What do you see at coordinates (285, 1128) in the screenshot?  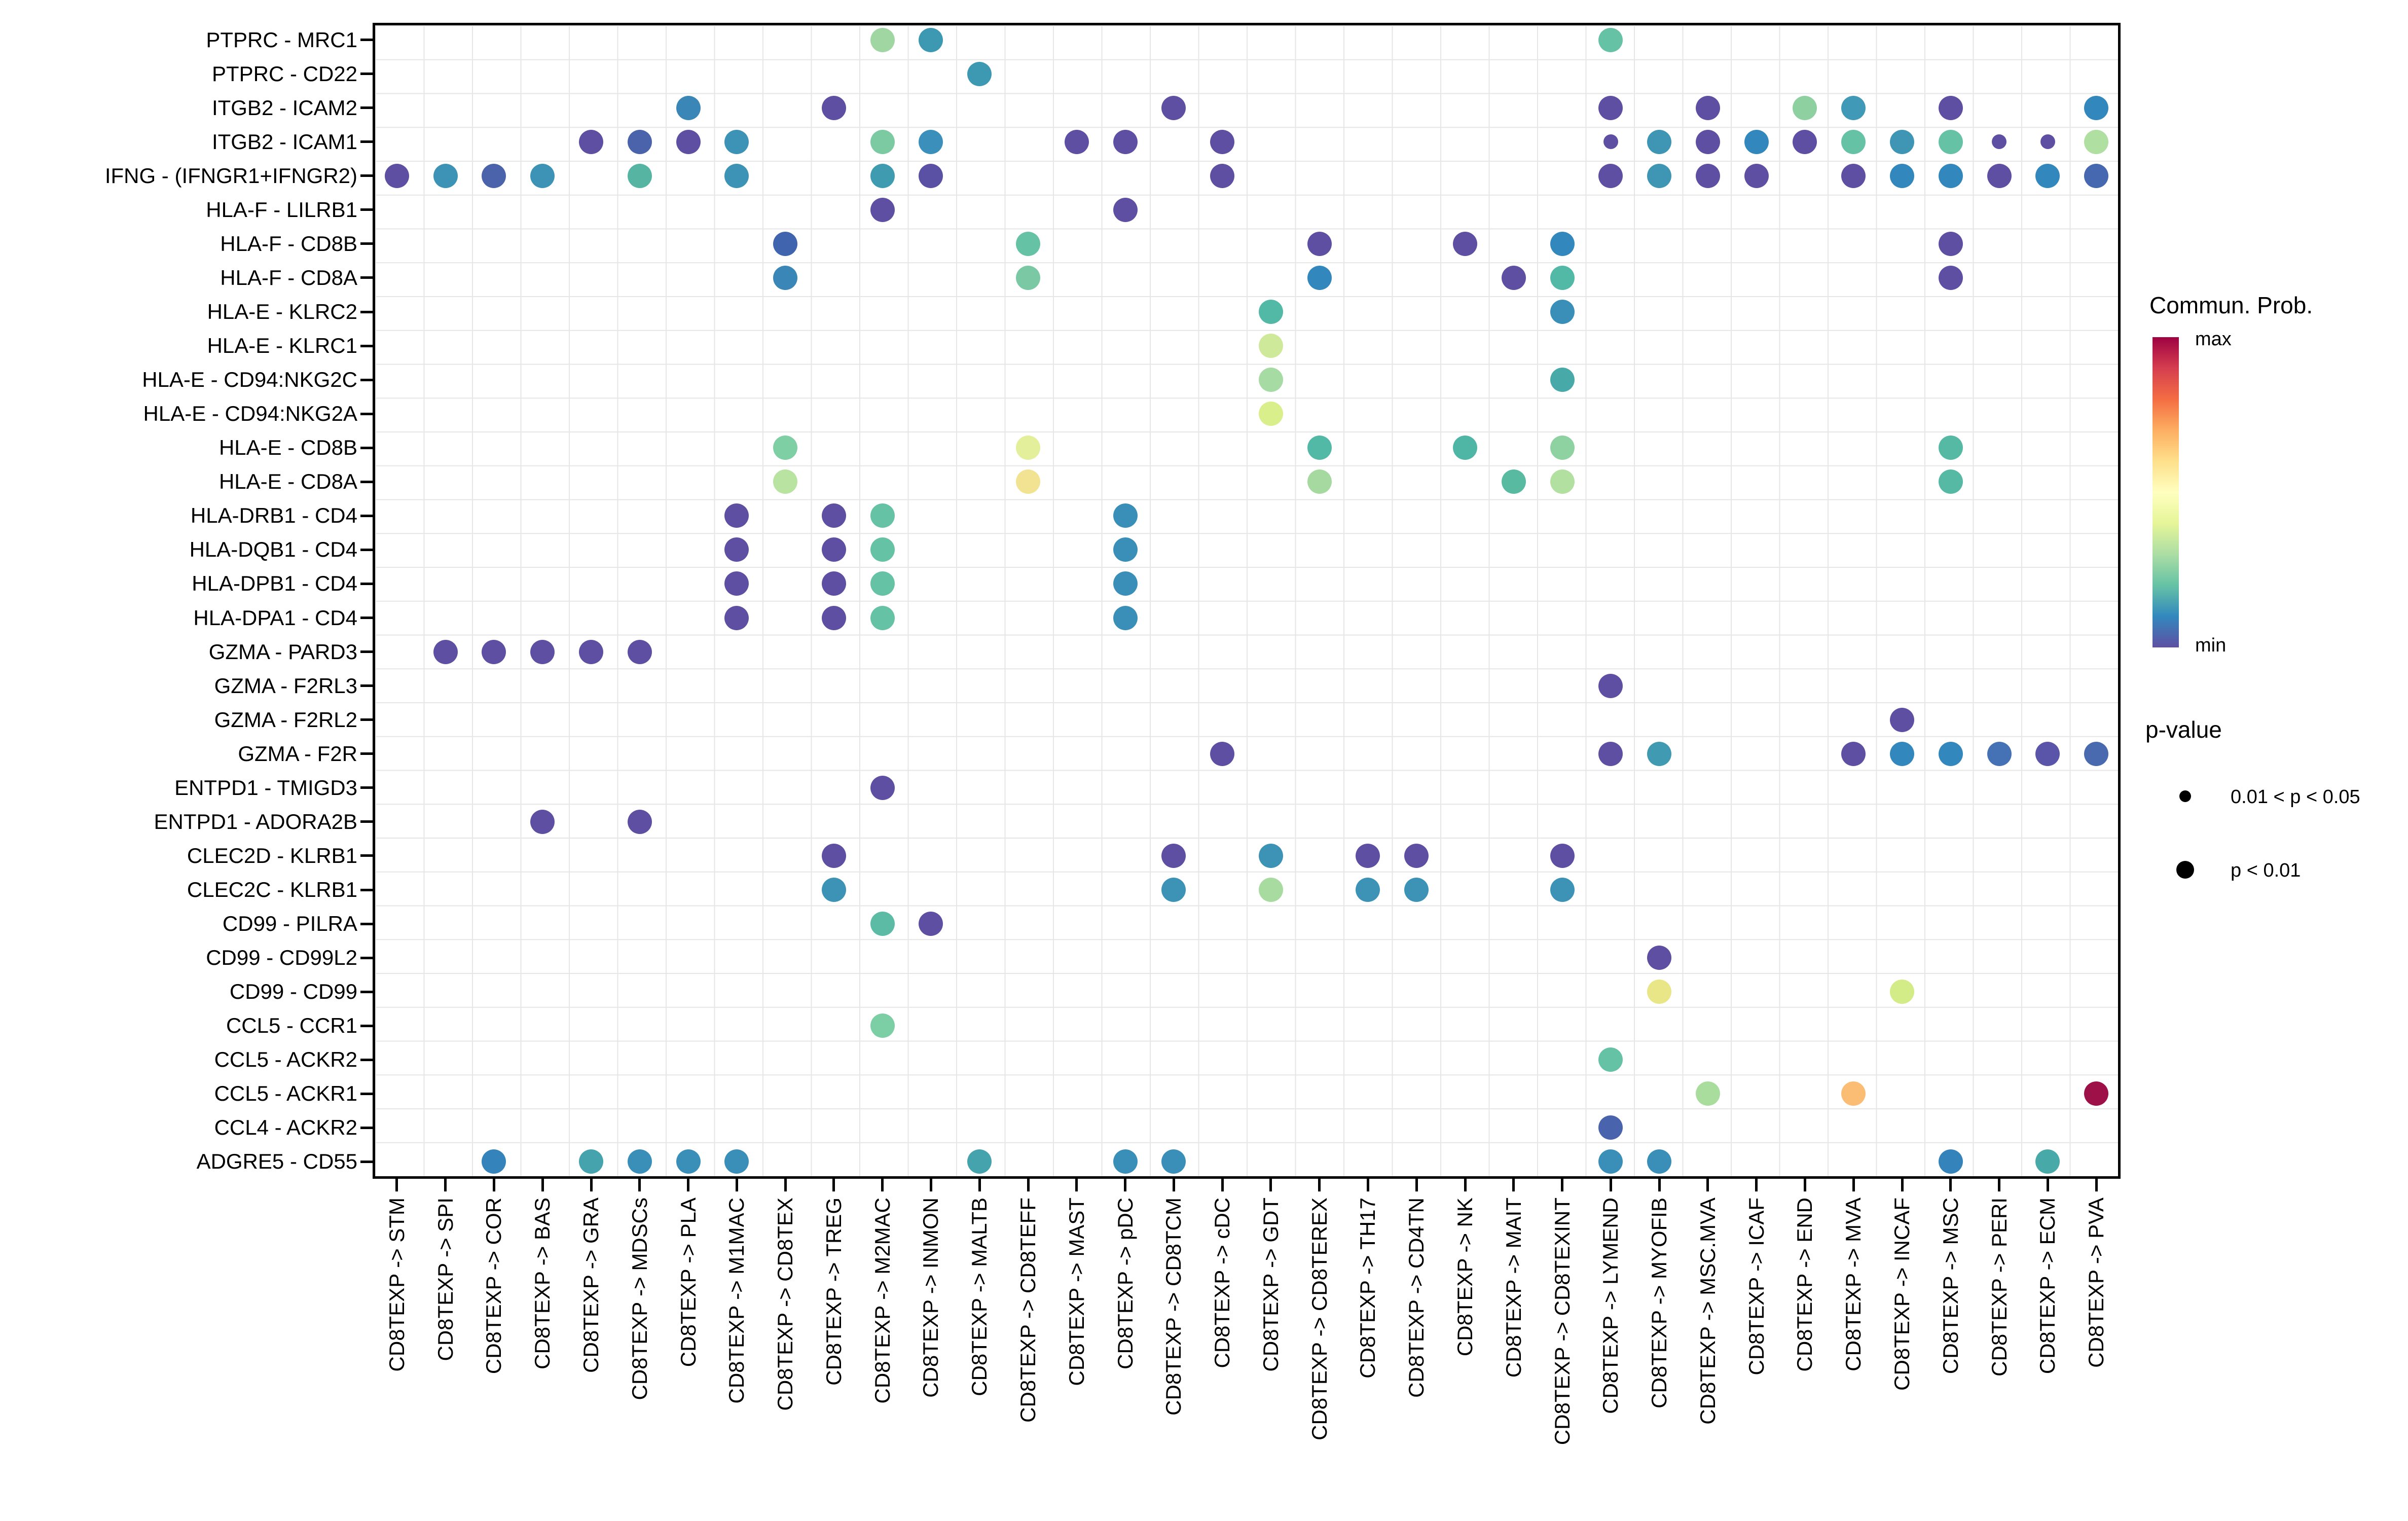 I see `y-axis-label: CCL4 - ACKR2` at bounding box center [285, 1128].